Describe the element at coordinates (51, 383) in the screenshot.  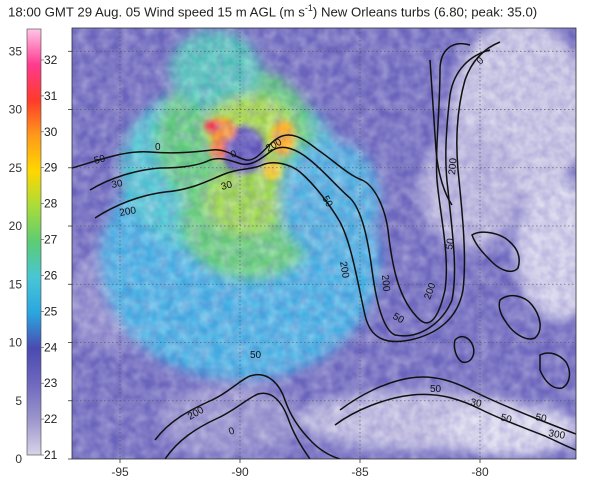
I see `colorbar-label: 23` at that location.